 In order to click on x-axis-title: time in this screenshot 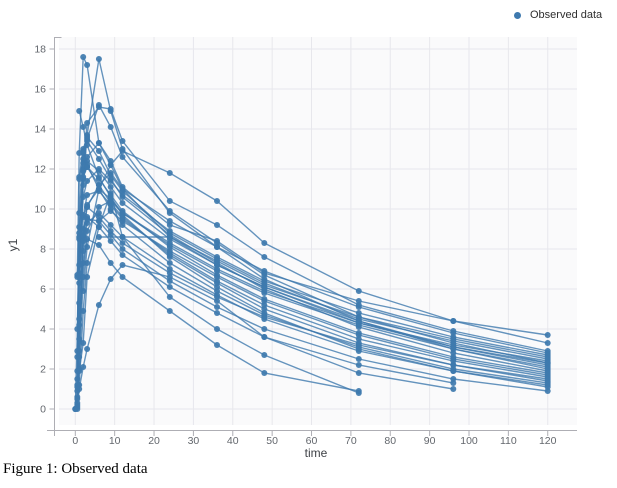, I will do `click(316, 453)`.